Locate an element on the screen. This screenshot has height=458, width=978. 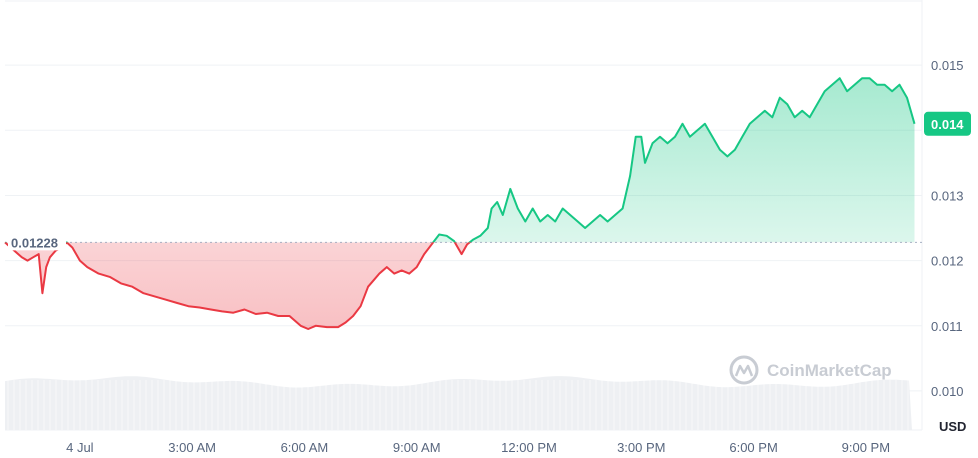
watermark-text: CoinMarketCap is located at coordinates (829, 370).